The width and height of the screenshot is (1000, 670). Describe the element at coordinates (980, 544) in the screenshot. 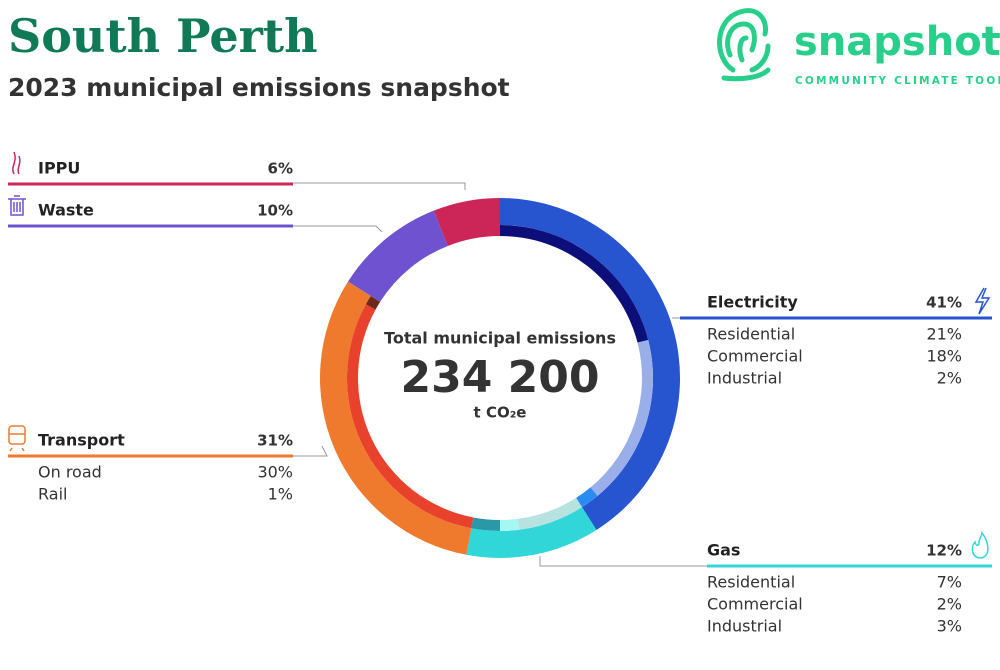

I see `icon-gas` at that location.